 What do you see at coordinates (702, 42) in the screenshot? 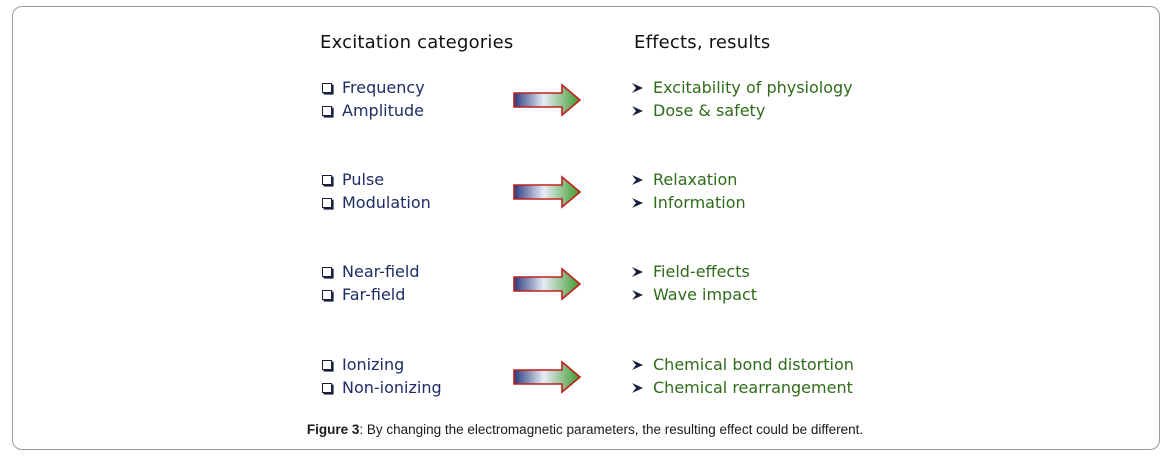
I see `header-effects-results: Effects, results` at bounding box center [702, 42].